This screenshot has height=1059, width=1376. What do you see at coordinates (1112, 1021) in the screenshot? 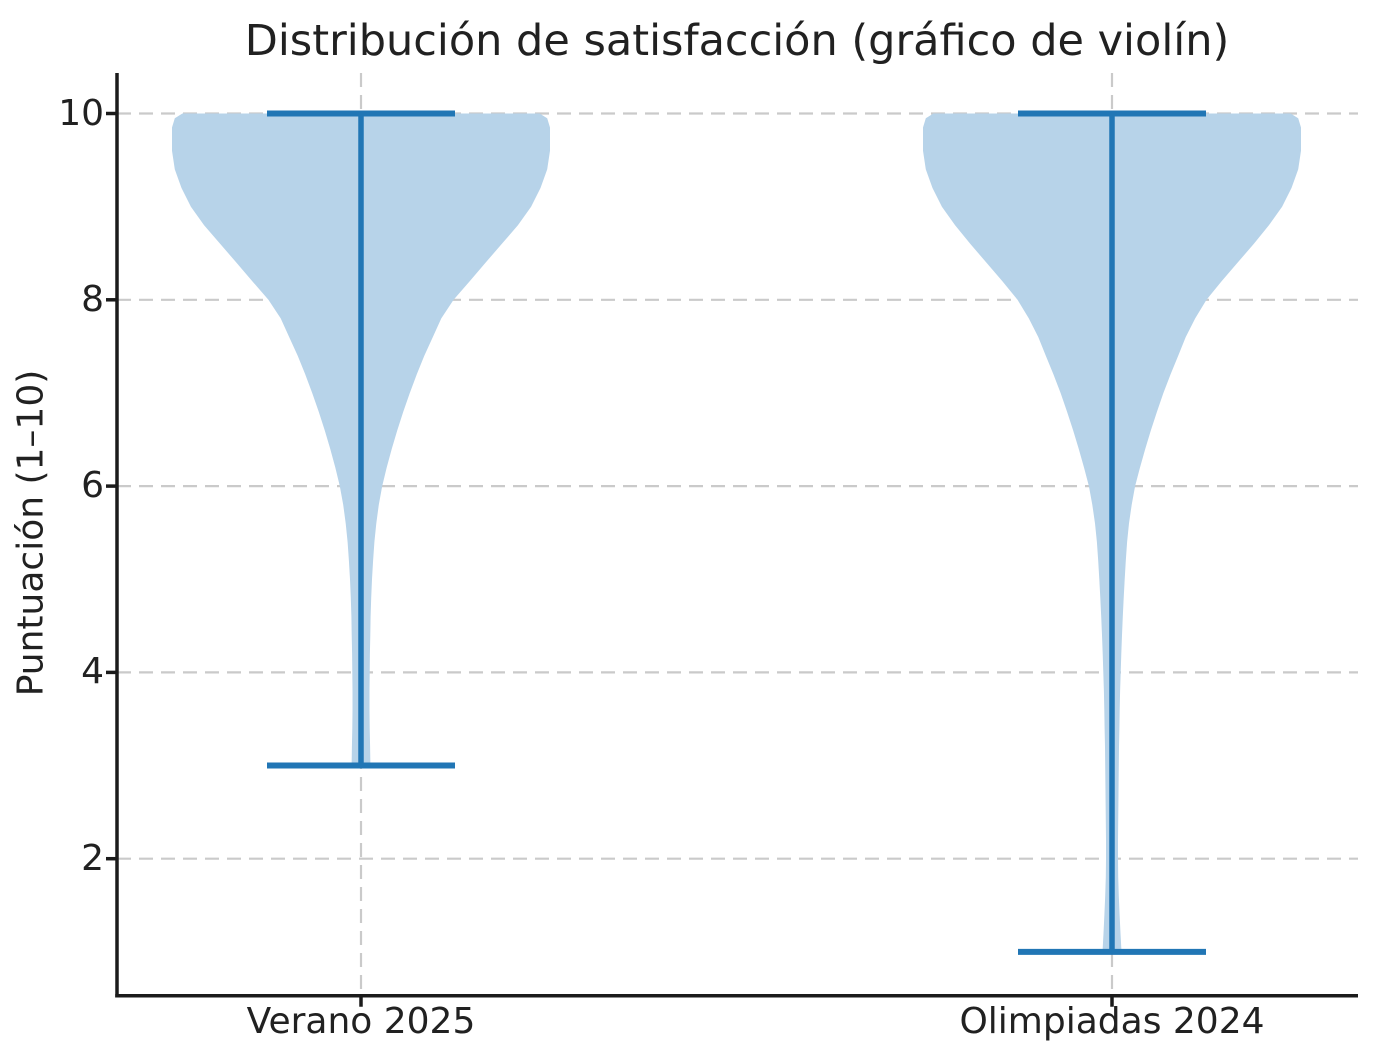
I see `x-tick-label-olimpiadas-2024: Olimpiadas 2024` at bounding box center [1112, 1021].